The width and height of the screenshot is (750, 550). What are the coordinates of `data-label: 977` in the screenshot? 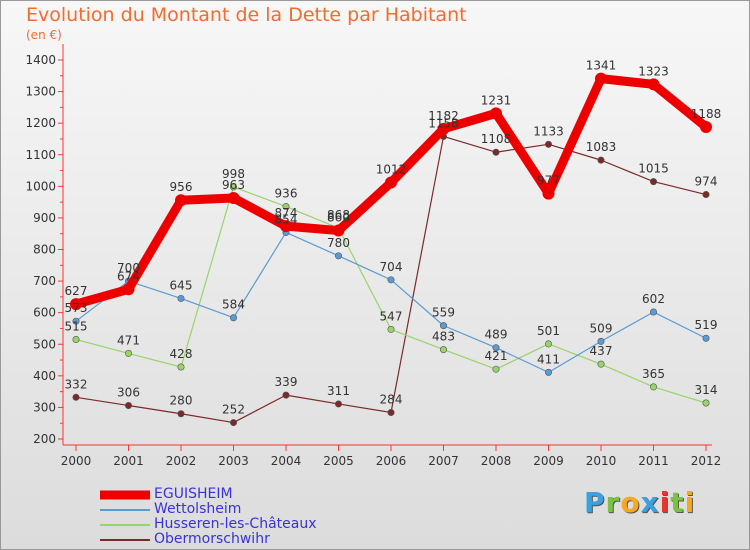 It's located at (548, 181).